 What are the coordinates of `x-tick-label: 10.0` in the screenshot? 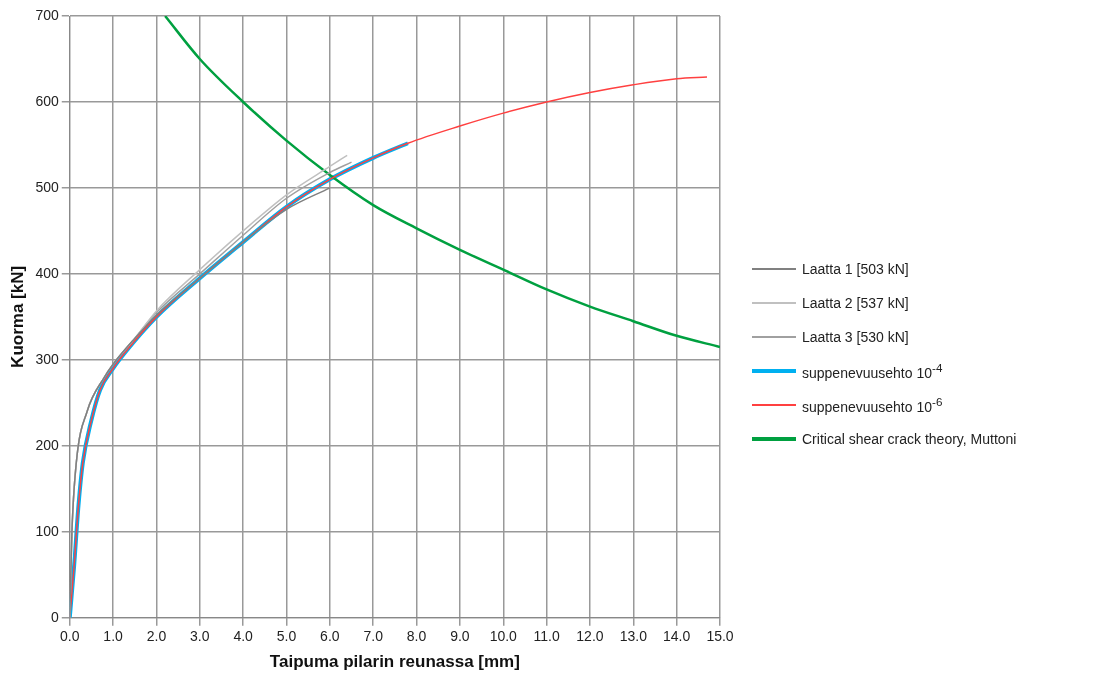 It's located at (503, 636).